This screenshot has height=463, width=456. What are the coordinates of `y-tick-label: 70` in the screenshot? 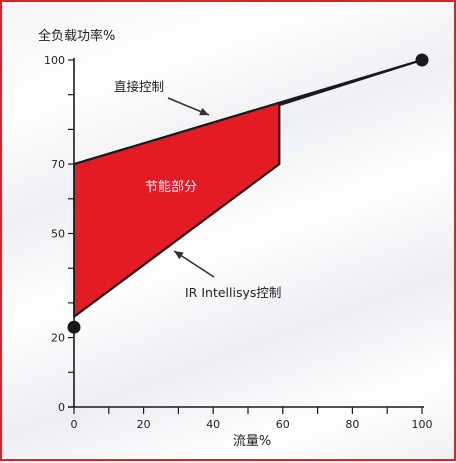 It's located at (58, 164).